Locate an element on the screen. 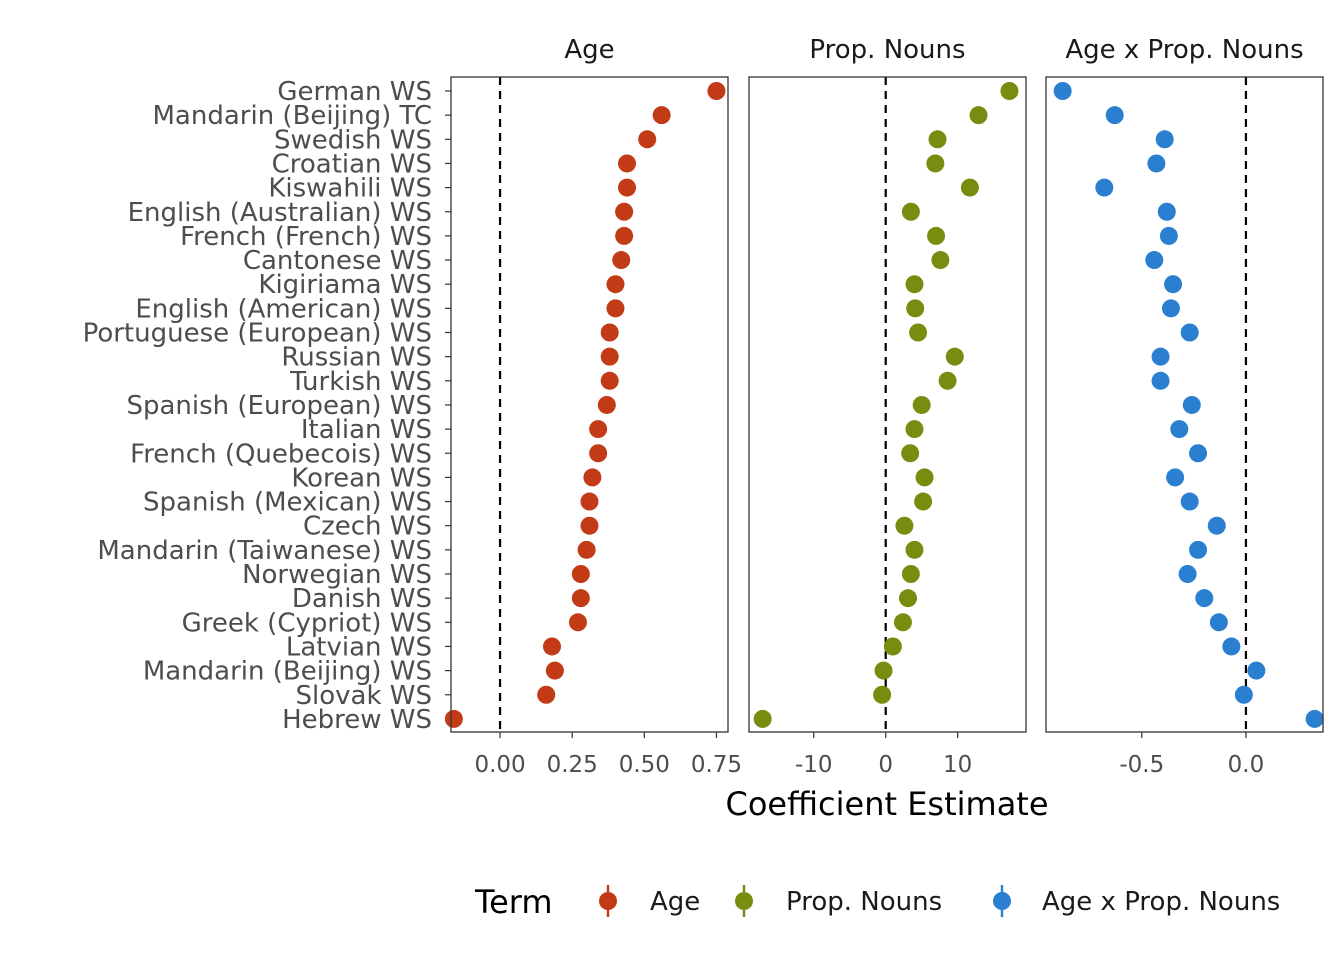 The height and width of the screenshot is (960, 1344). x-tick-label: 0.00 is located at coordinates (499, 765).